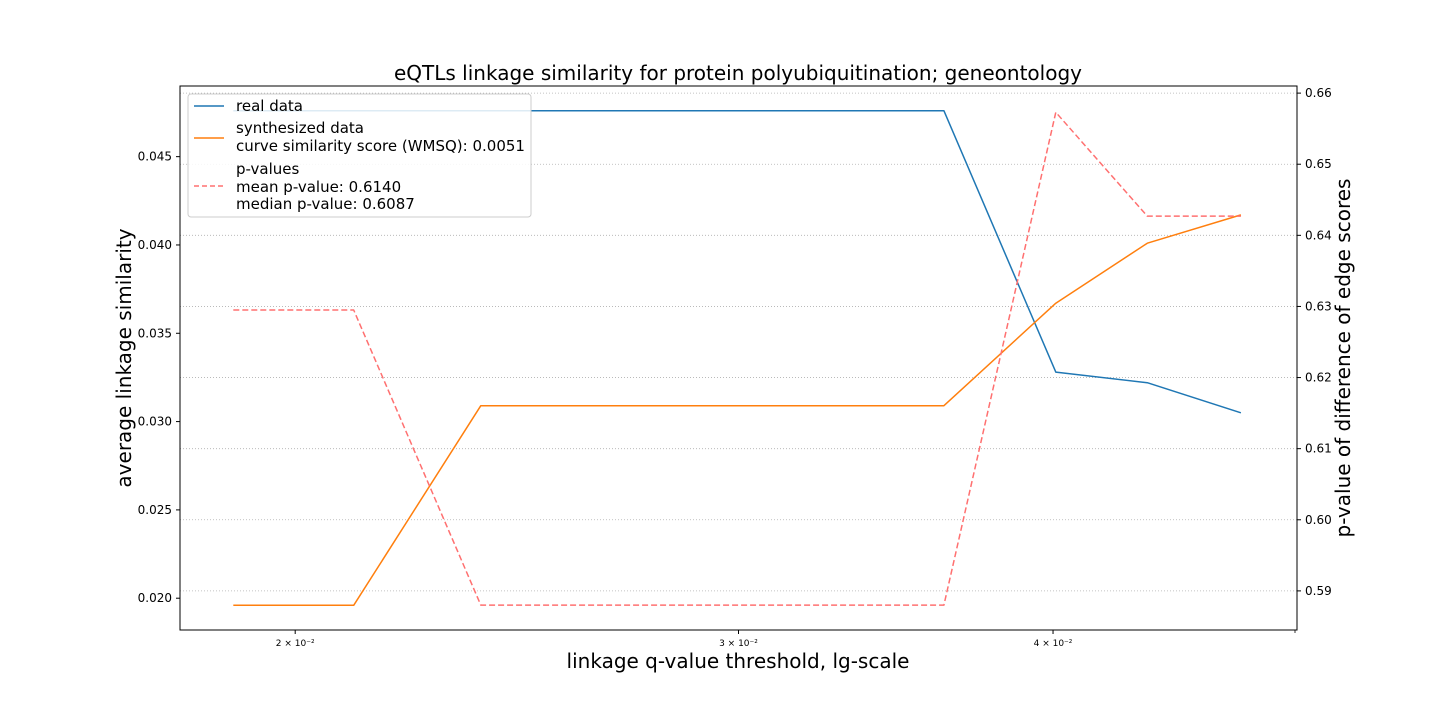 This screenshot has height=720, width=1440. What do you see at coordinates (159, 377) in the screenshot?
I see `left-y-axis: 0.020 0.025 0.030 0.035 0.040 0.045` at bounding box center [159, 377].